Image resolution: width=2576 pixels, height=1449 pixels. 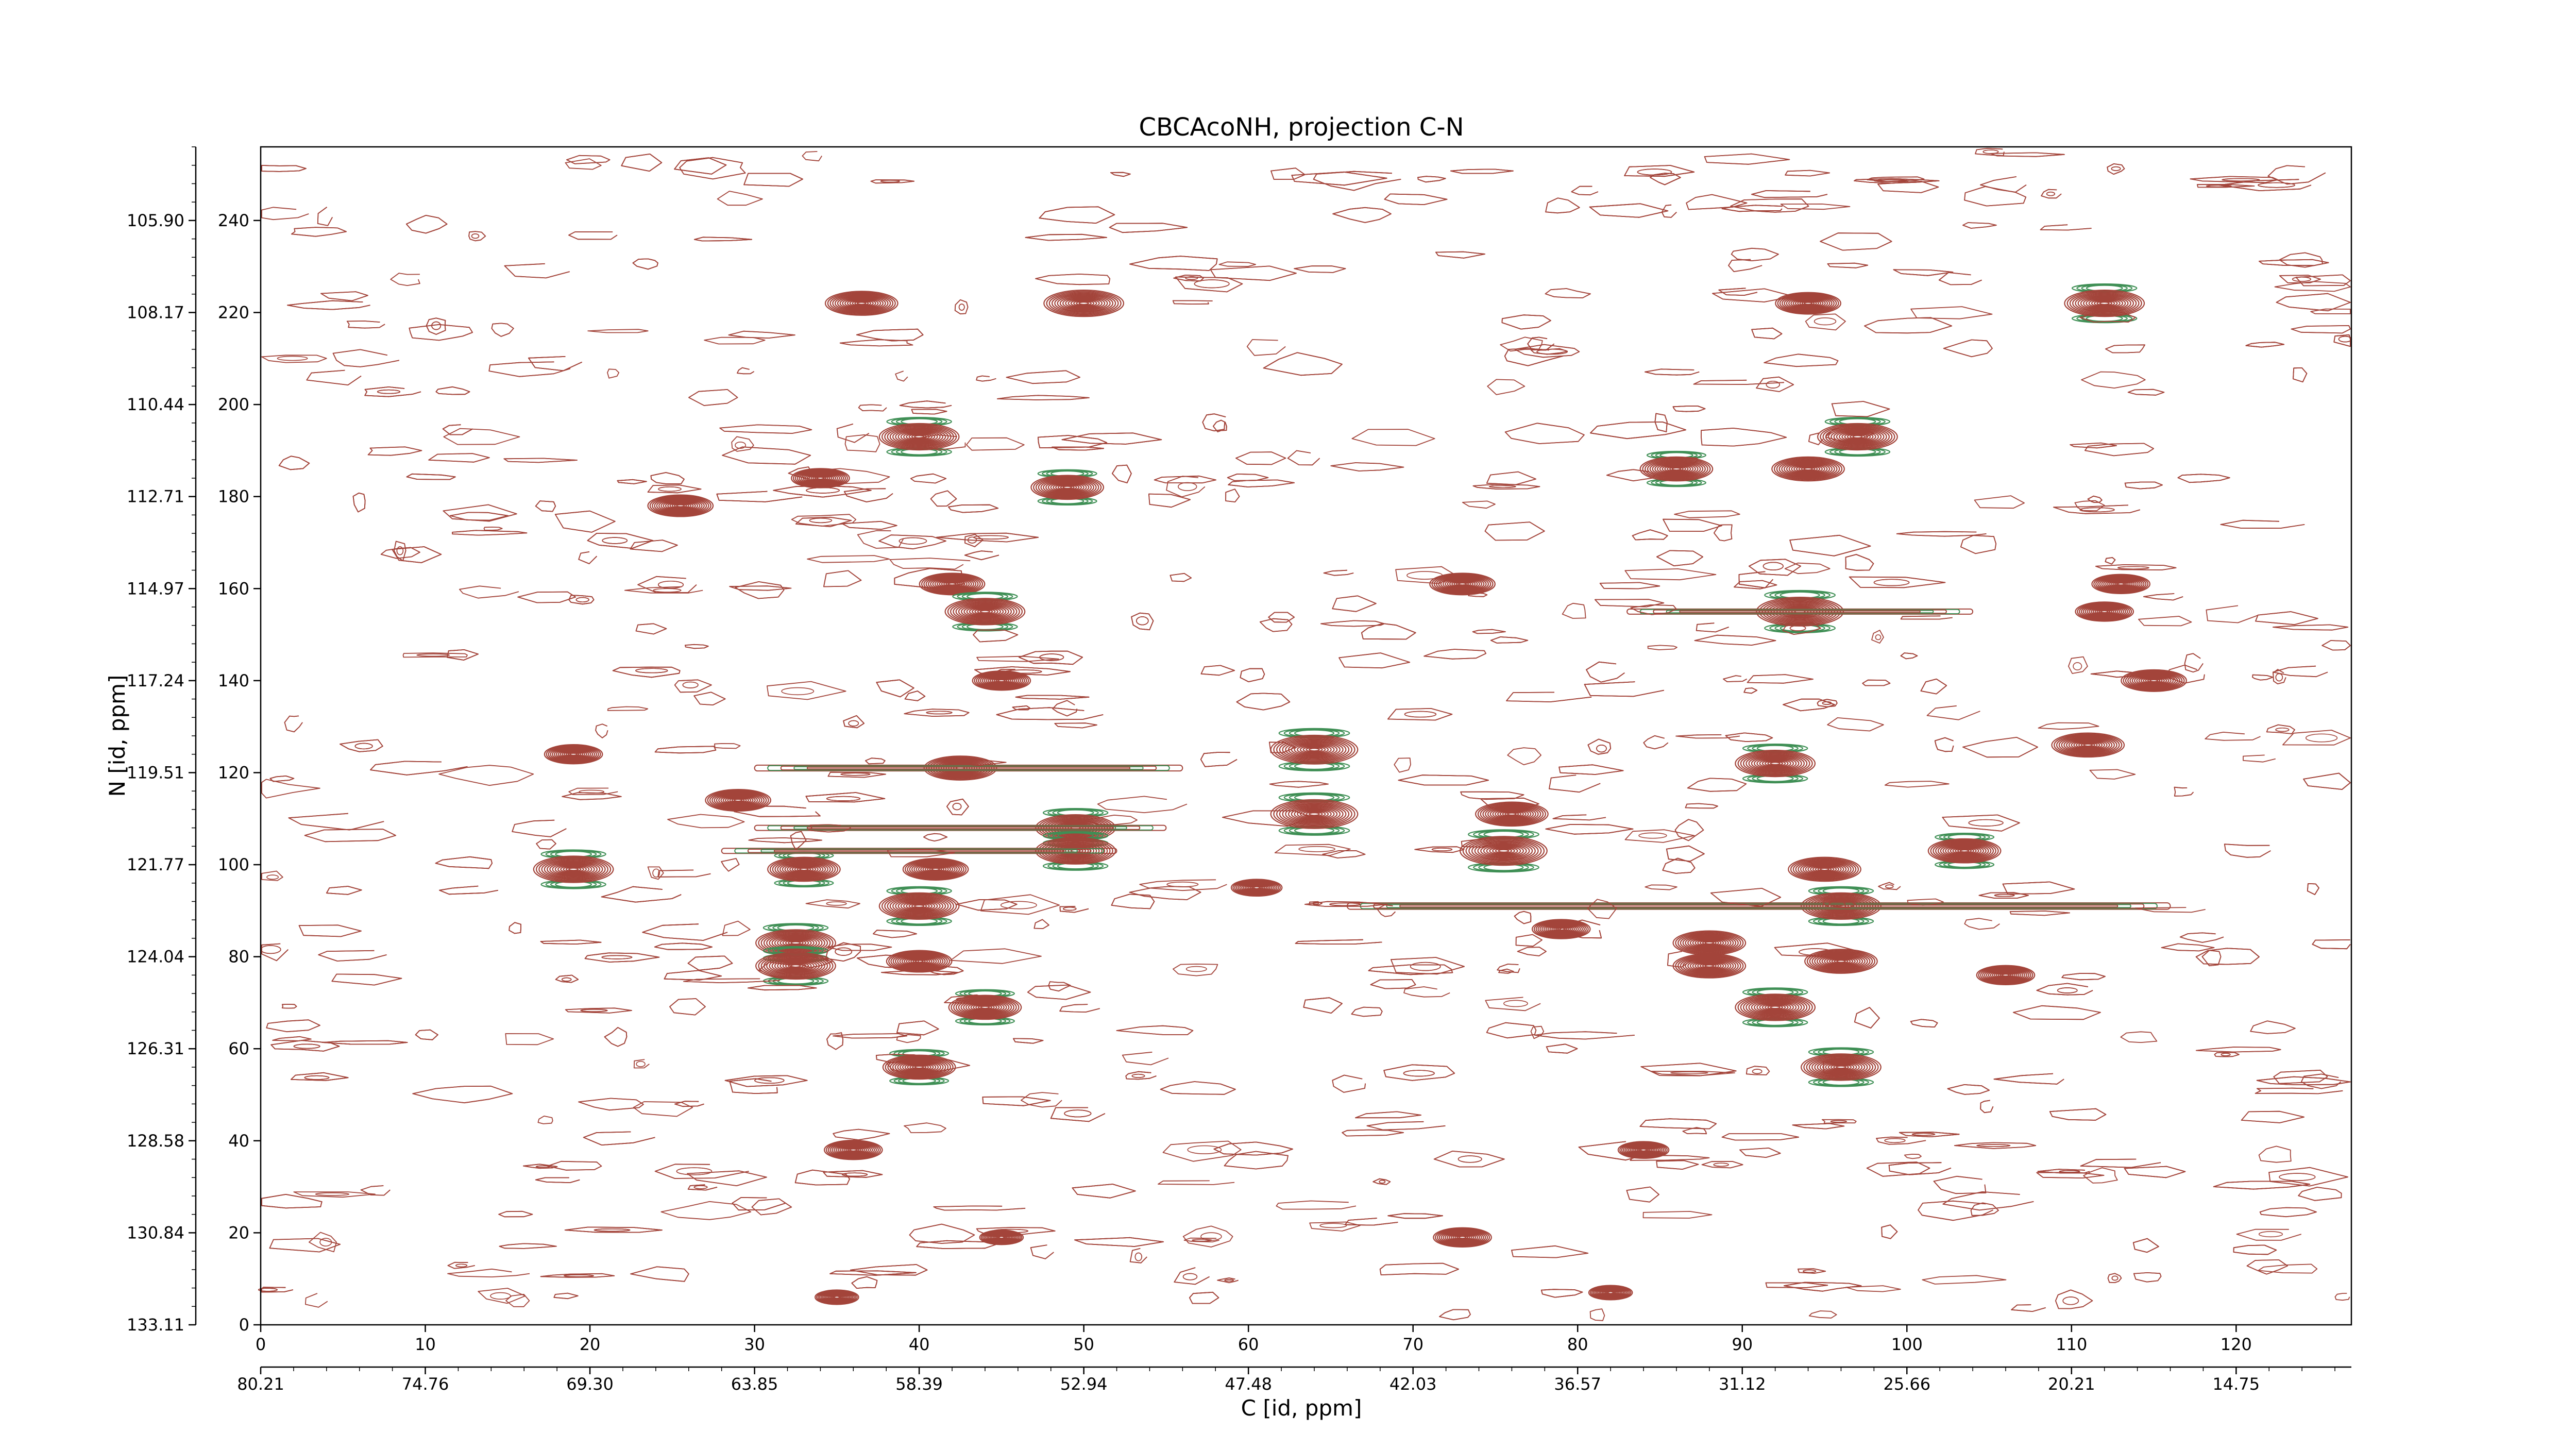 I want to click on x-axis-label: C [id, ppm], so click(x=1301, y=1408).